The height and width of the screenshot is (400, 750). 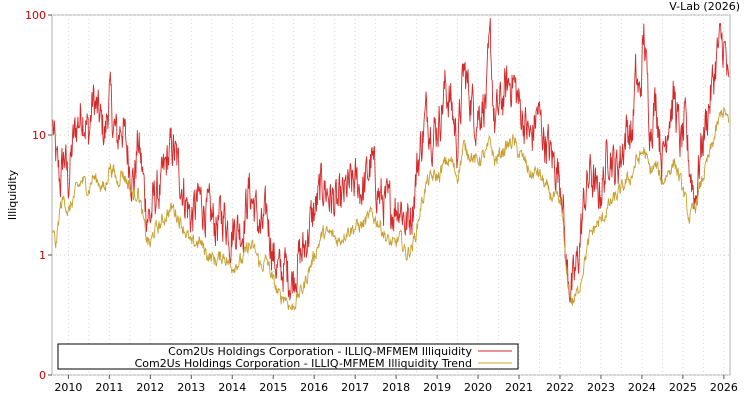 I want to click on x-tick-label: 2019, so click(x=437, y=387).